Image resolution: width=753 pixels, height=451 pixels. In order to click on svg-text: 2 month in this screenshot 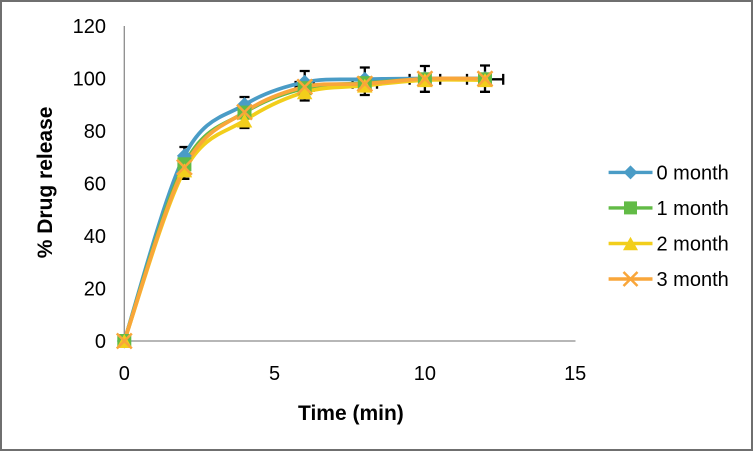, I will do `click(693, 245)`.